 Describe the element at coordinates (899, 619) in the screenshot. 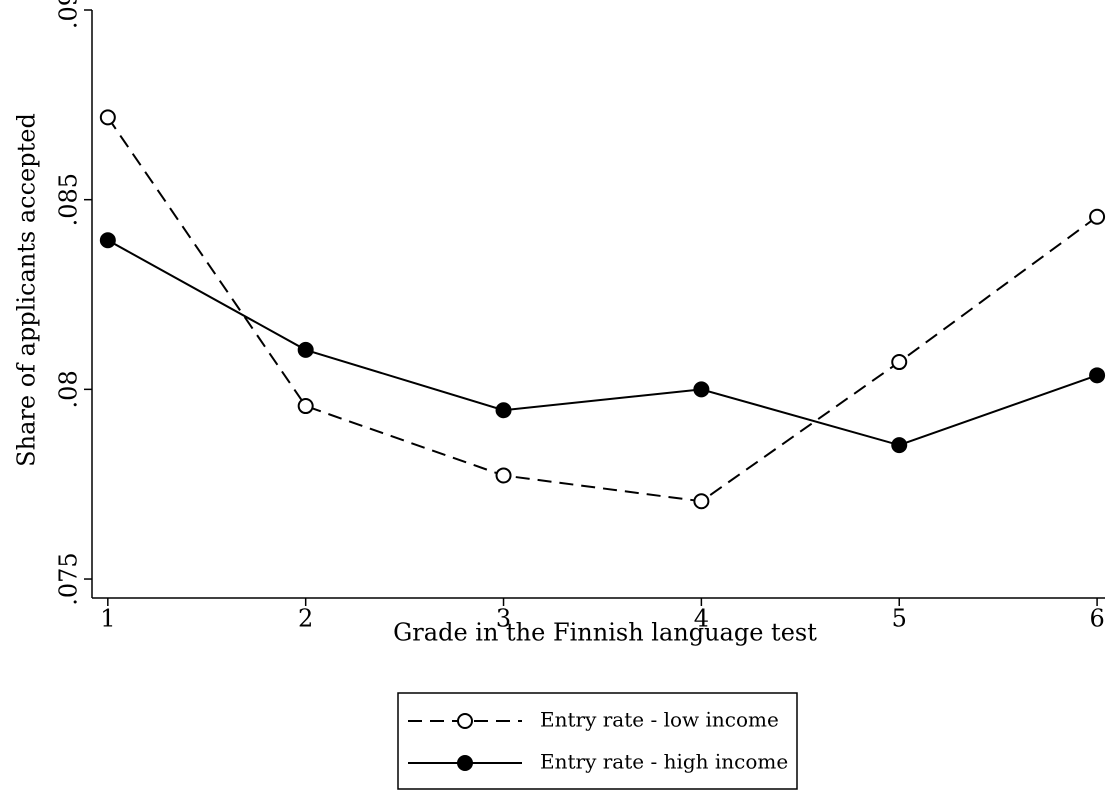

I see `x-tick-label: 5` at that location.